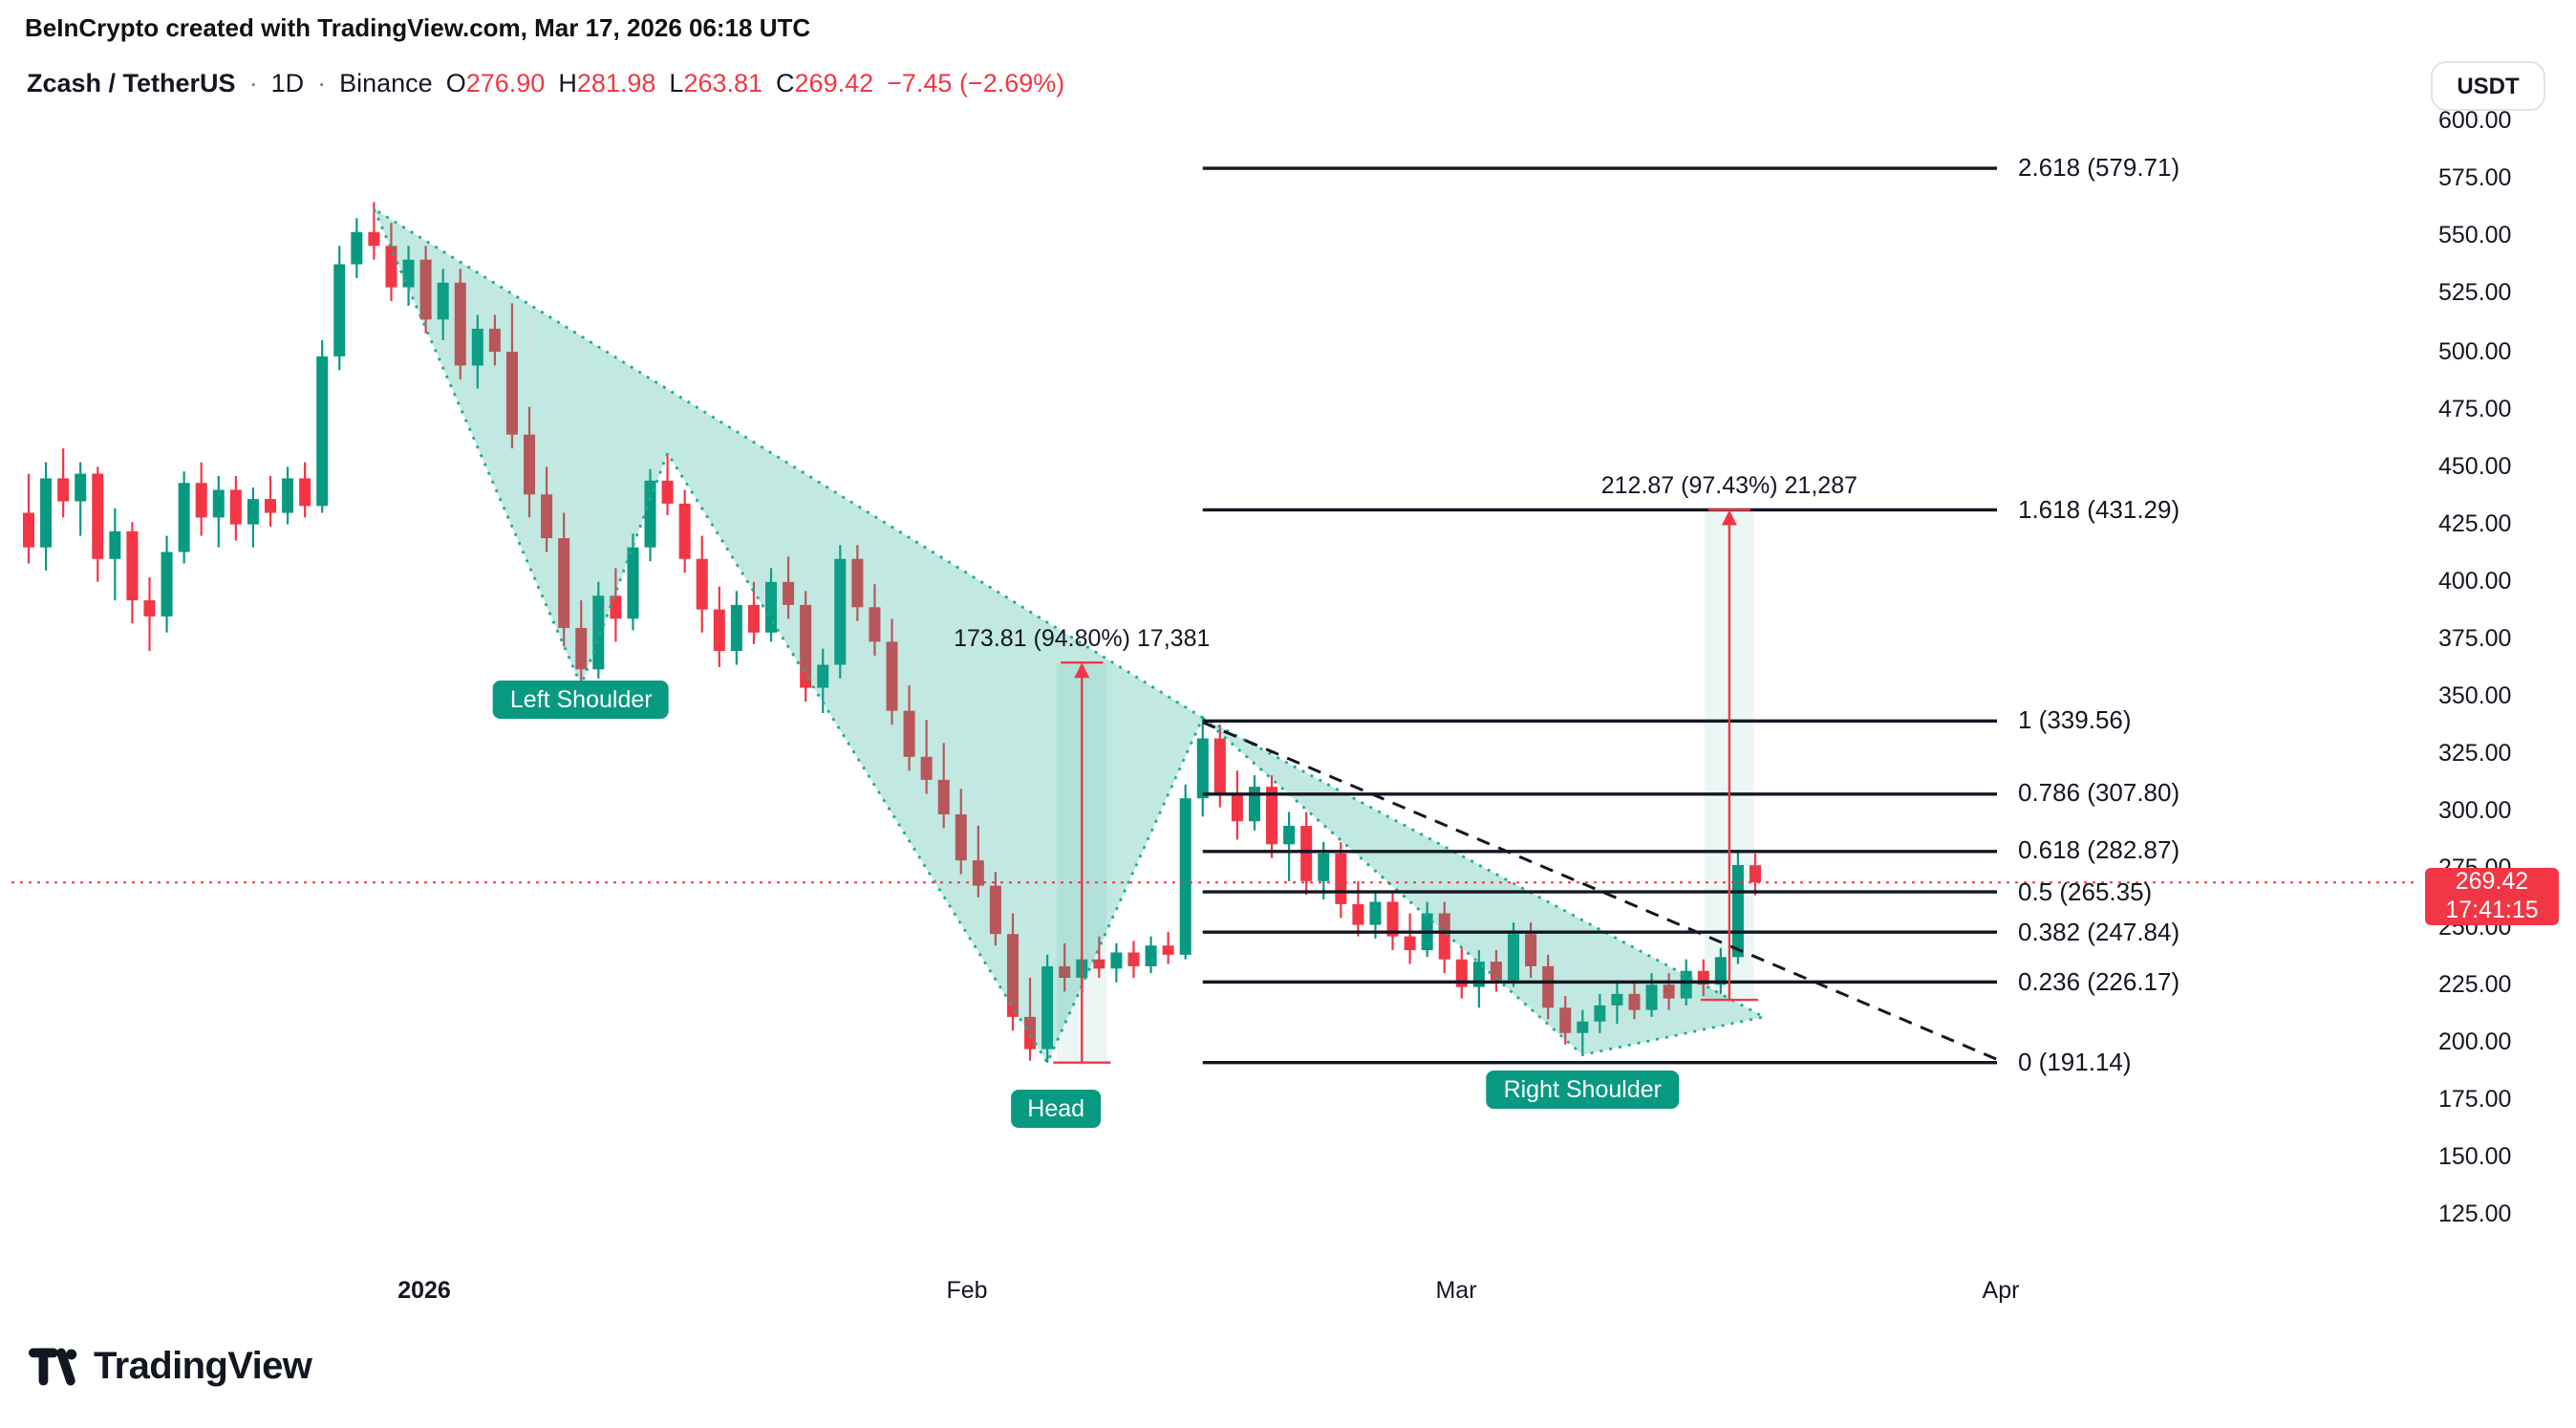 This screenshot has width=2576, height=1428. Describe the element at coordinates (2475, 1041) in the screenshot. I see `price-tick: 200.00` at that location.